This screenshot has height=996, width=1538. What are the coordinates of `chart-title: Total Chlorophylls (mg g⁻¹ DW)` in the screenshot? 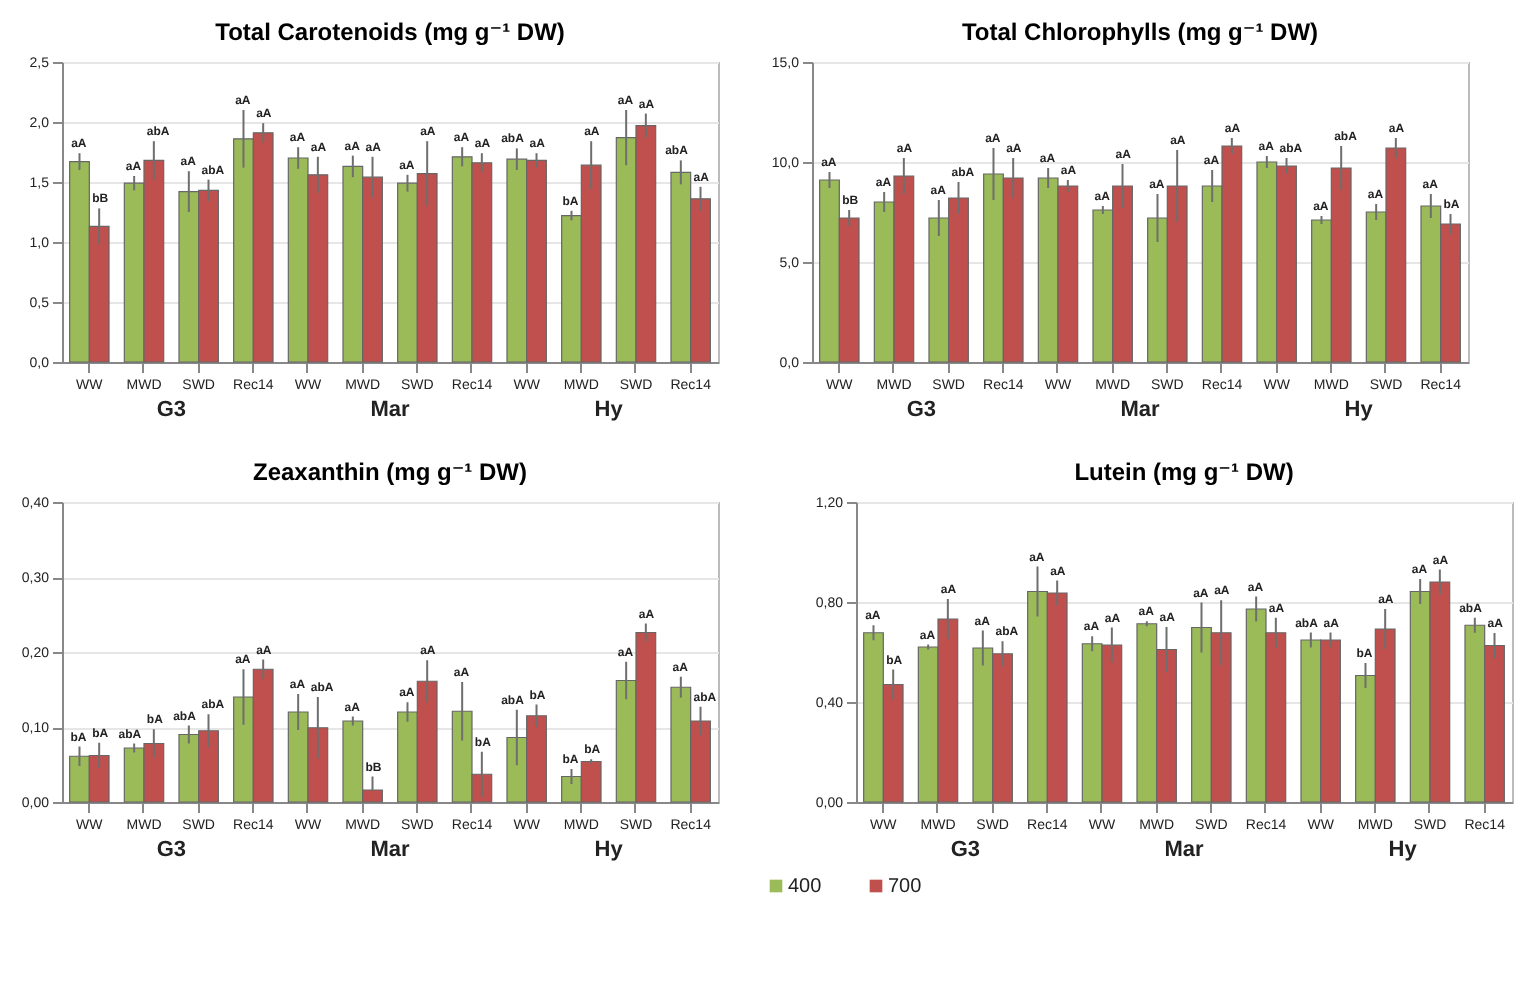 It's located at (1140, 32).